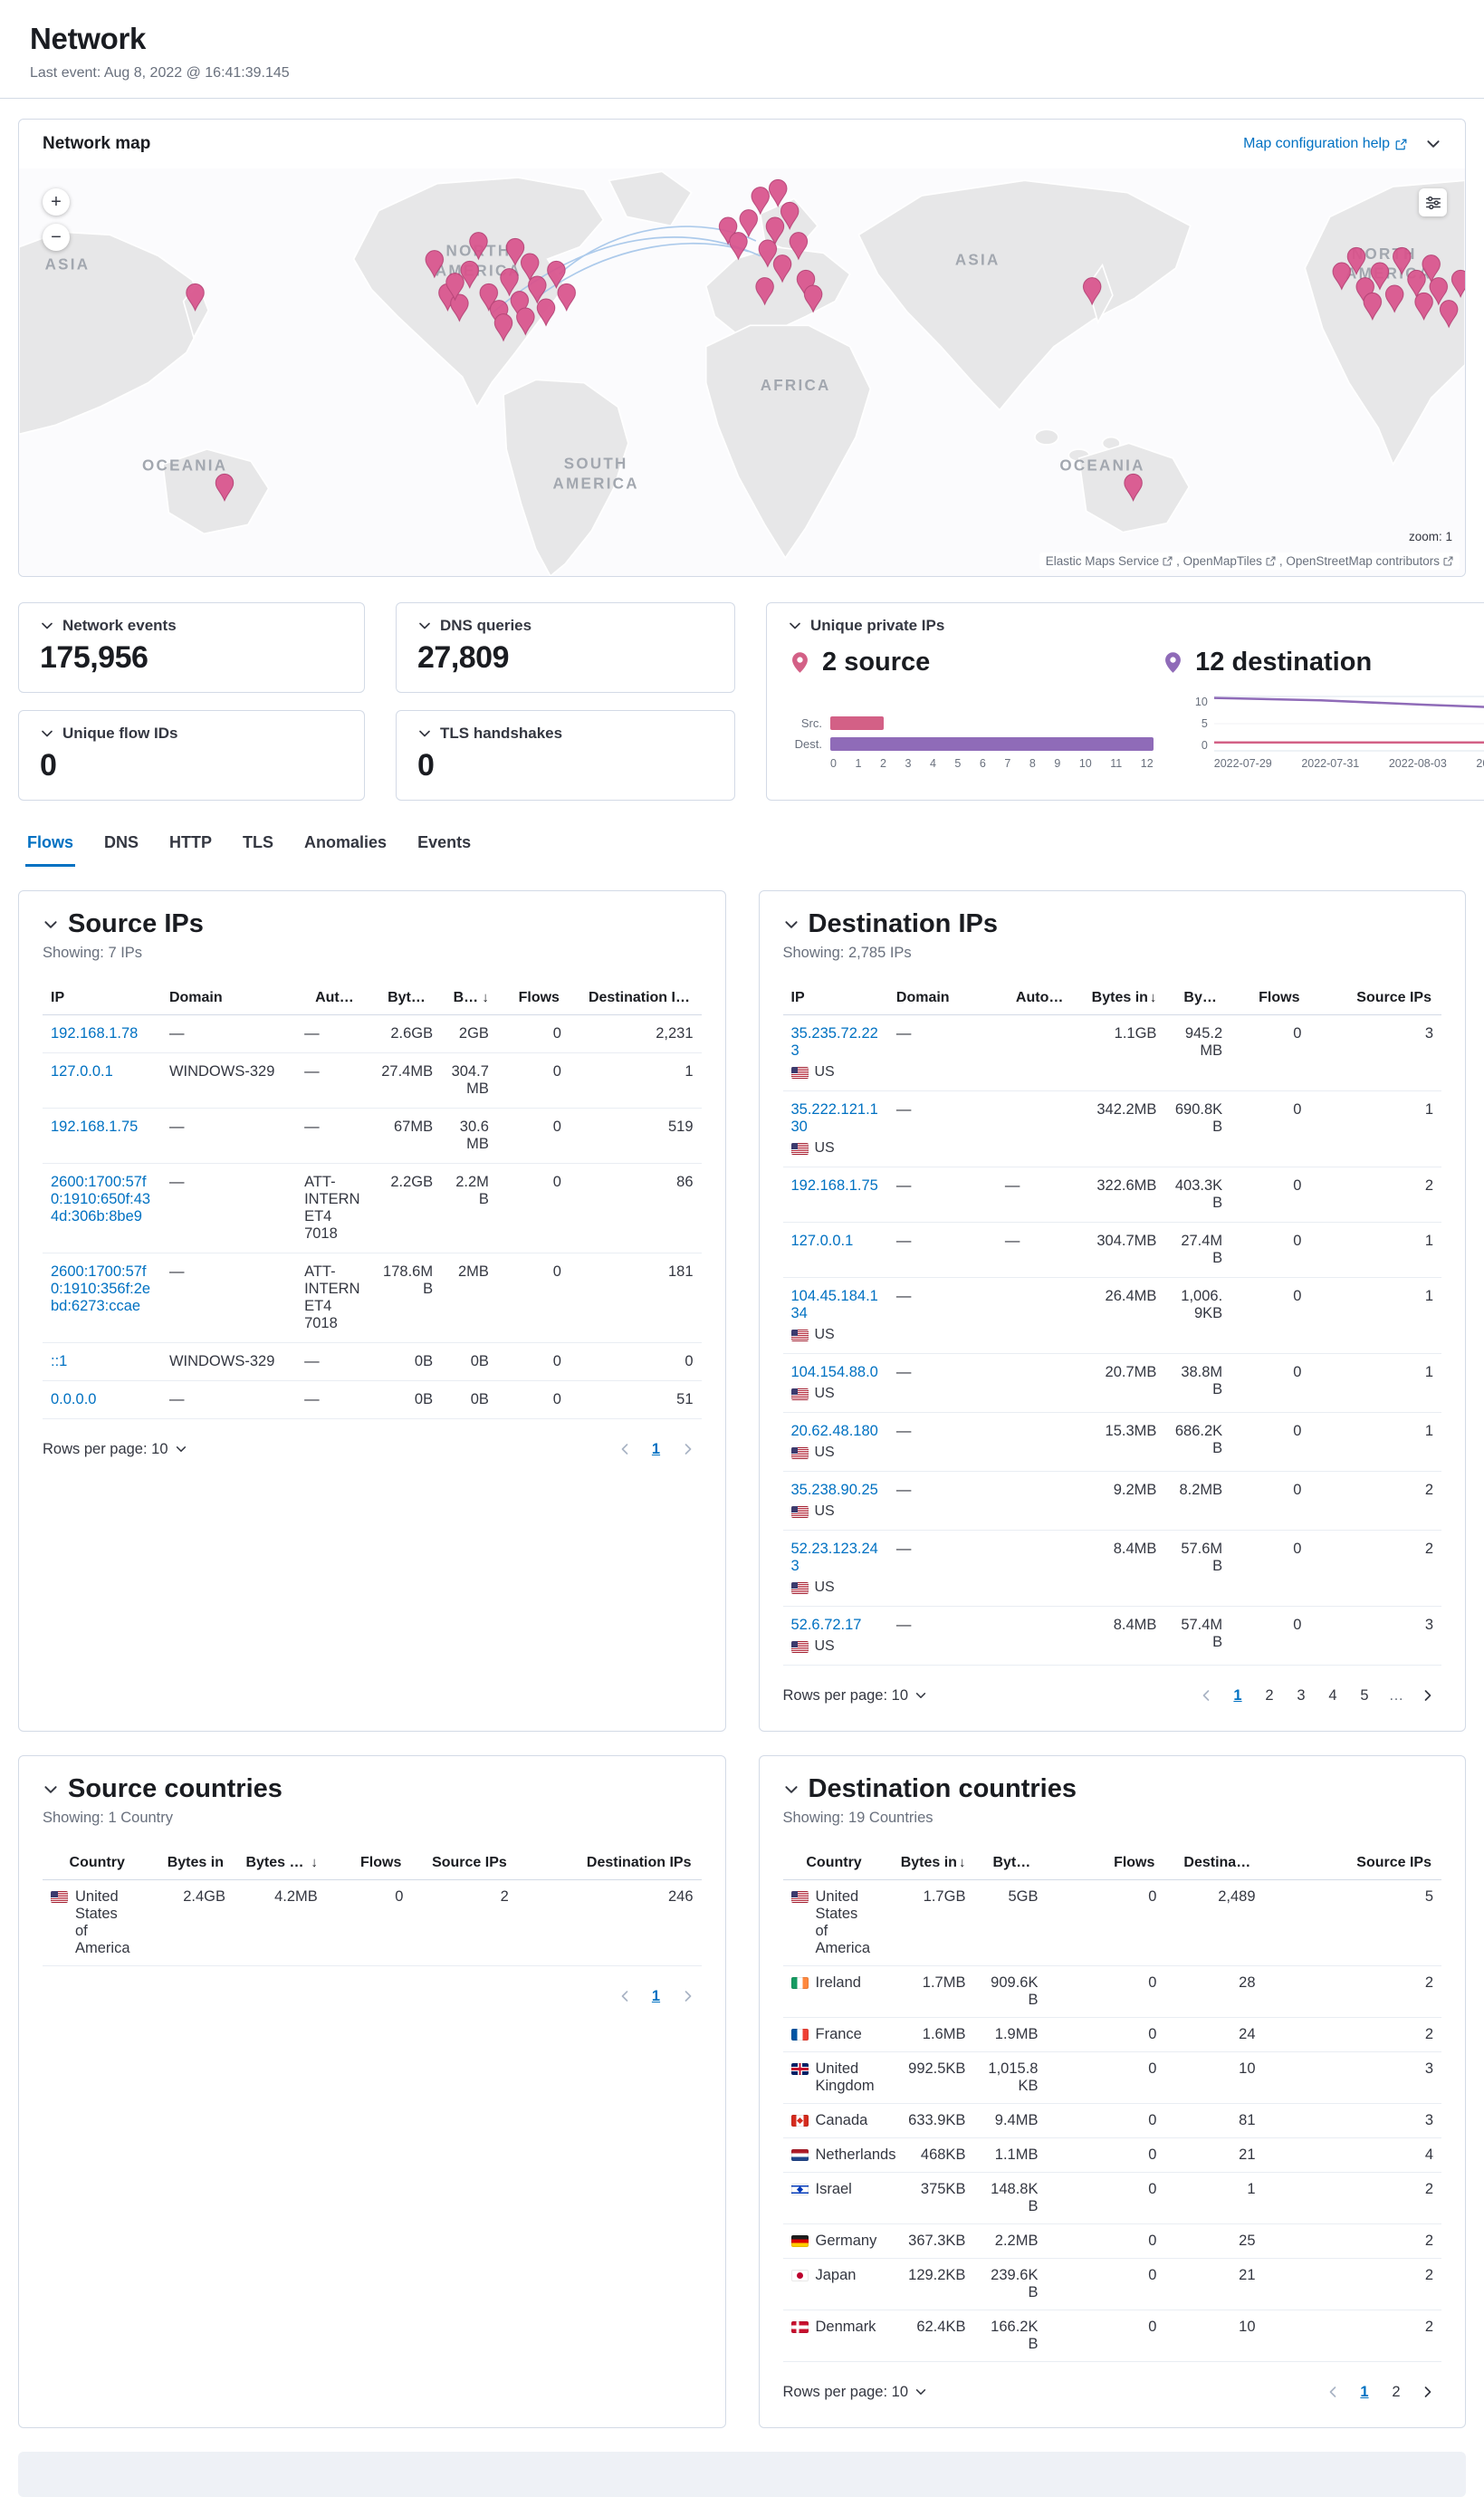 The width and height of the screenshot is (1484, 2497). I want to click on flows-cell: 0, so click(533, 1034).